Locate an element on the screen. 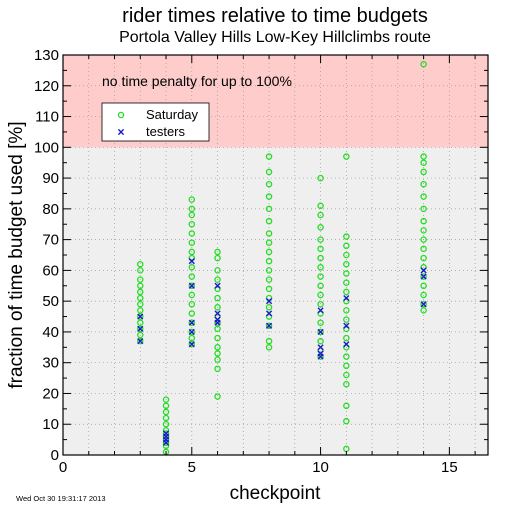 This screenshot has height=512, width=512. y-tick-label: 20 is located at coordinates (50, 393).